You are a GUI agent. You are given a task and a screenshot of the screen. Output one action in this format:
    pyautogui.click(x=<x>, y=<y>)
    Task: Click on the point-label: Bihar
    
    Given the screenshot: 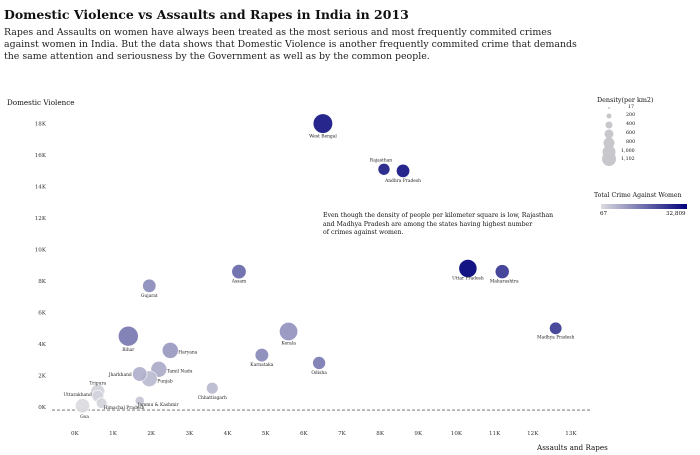 What is the action you would take?
    pyautogui.click(x=128, y=350)
    